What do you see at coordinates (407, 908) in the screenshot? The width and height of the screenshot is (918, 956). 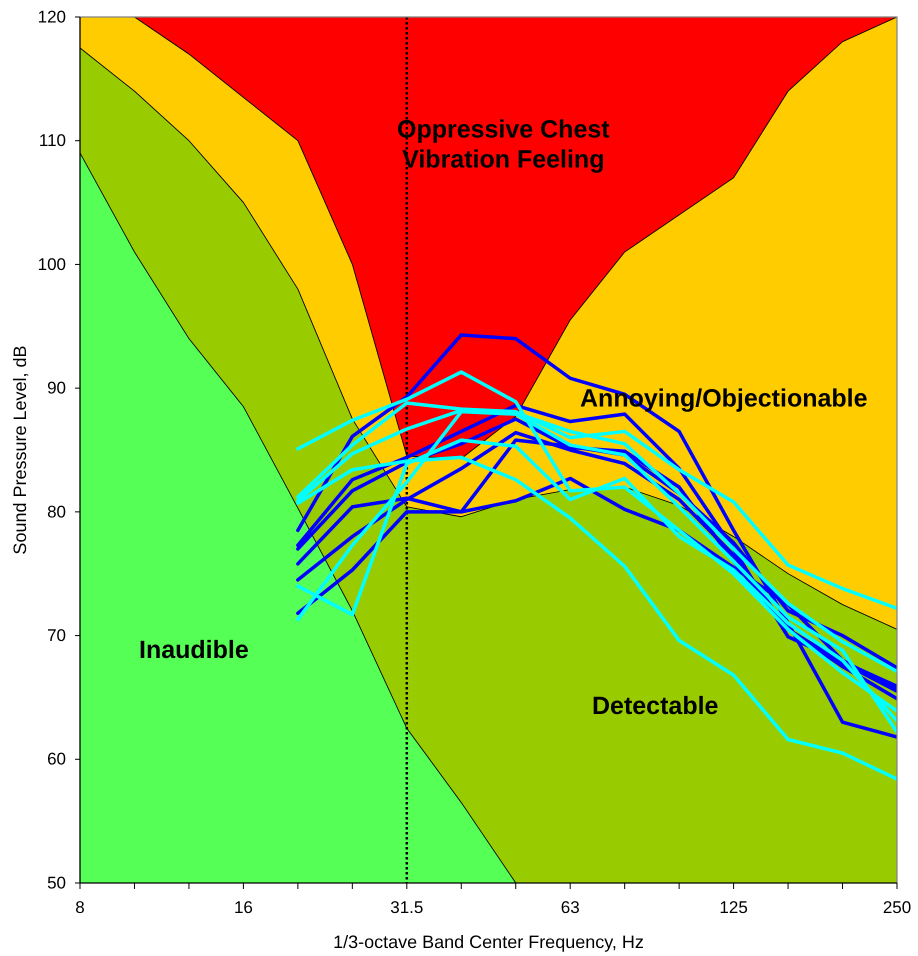 I see `x-tick-label: 31.5` at bounding box center [407, 908].